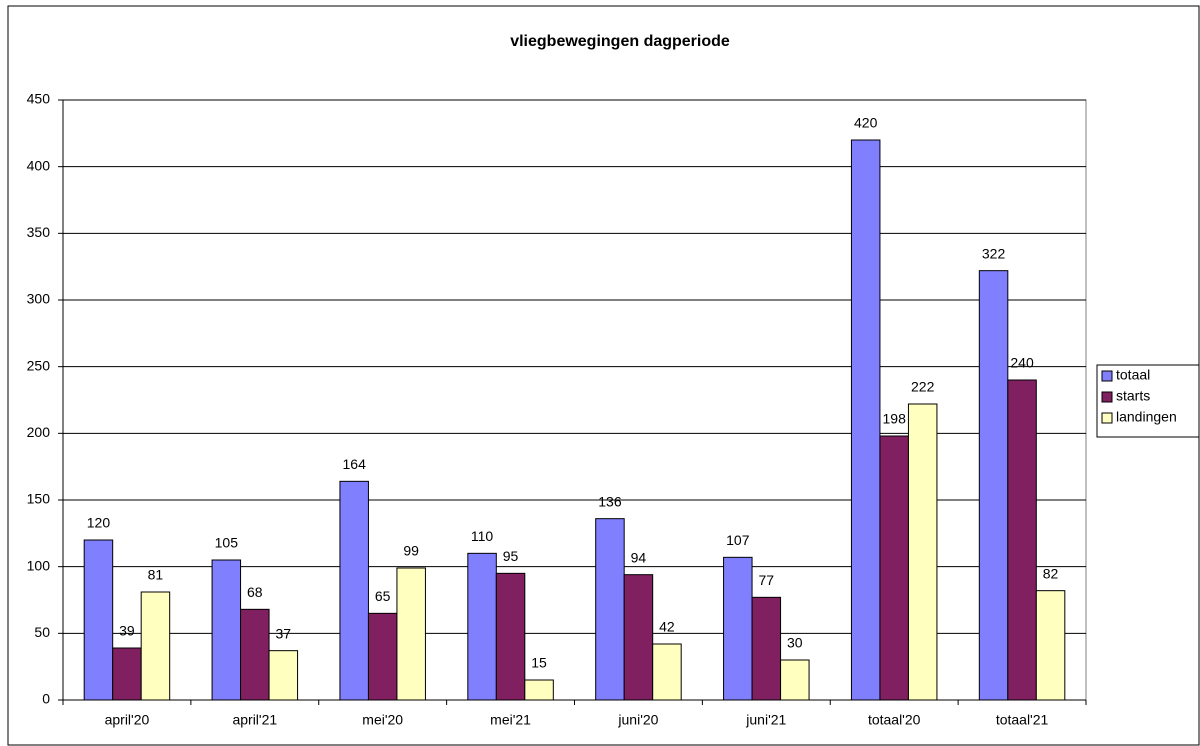  Describe the element at coordinates (99, 523) in the screenshot. I see `value-label: 120` at that location.